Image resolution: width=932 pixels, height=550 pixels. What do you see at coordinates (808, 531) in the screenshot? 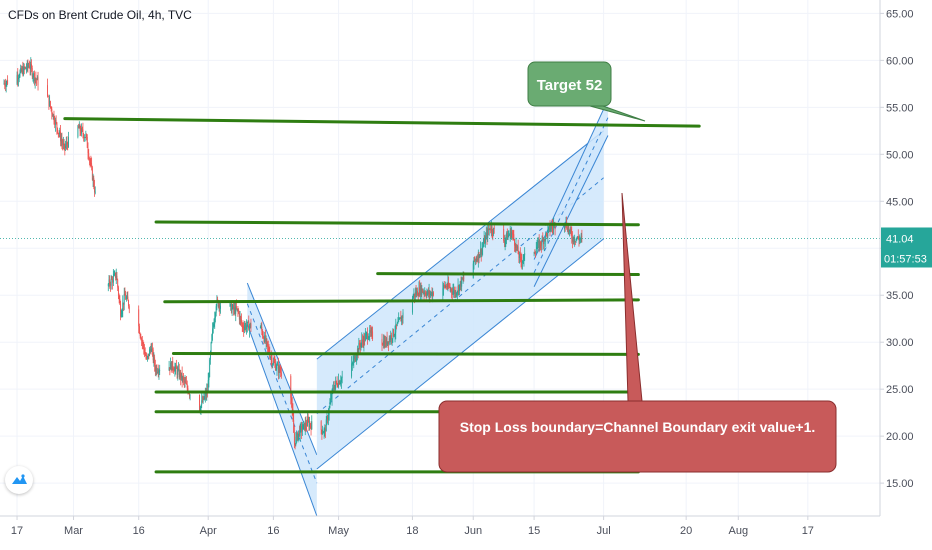
I see `x-tick-label: 17` at bounding box center [808, 531].